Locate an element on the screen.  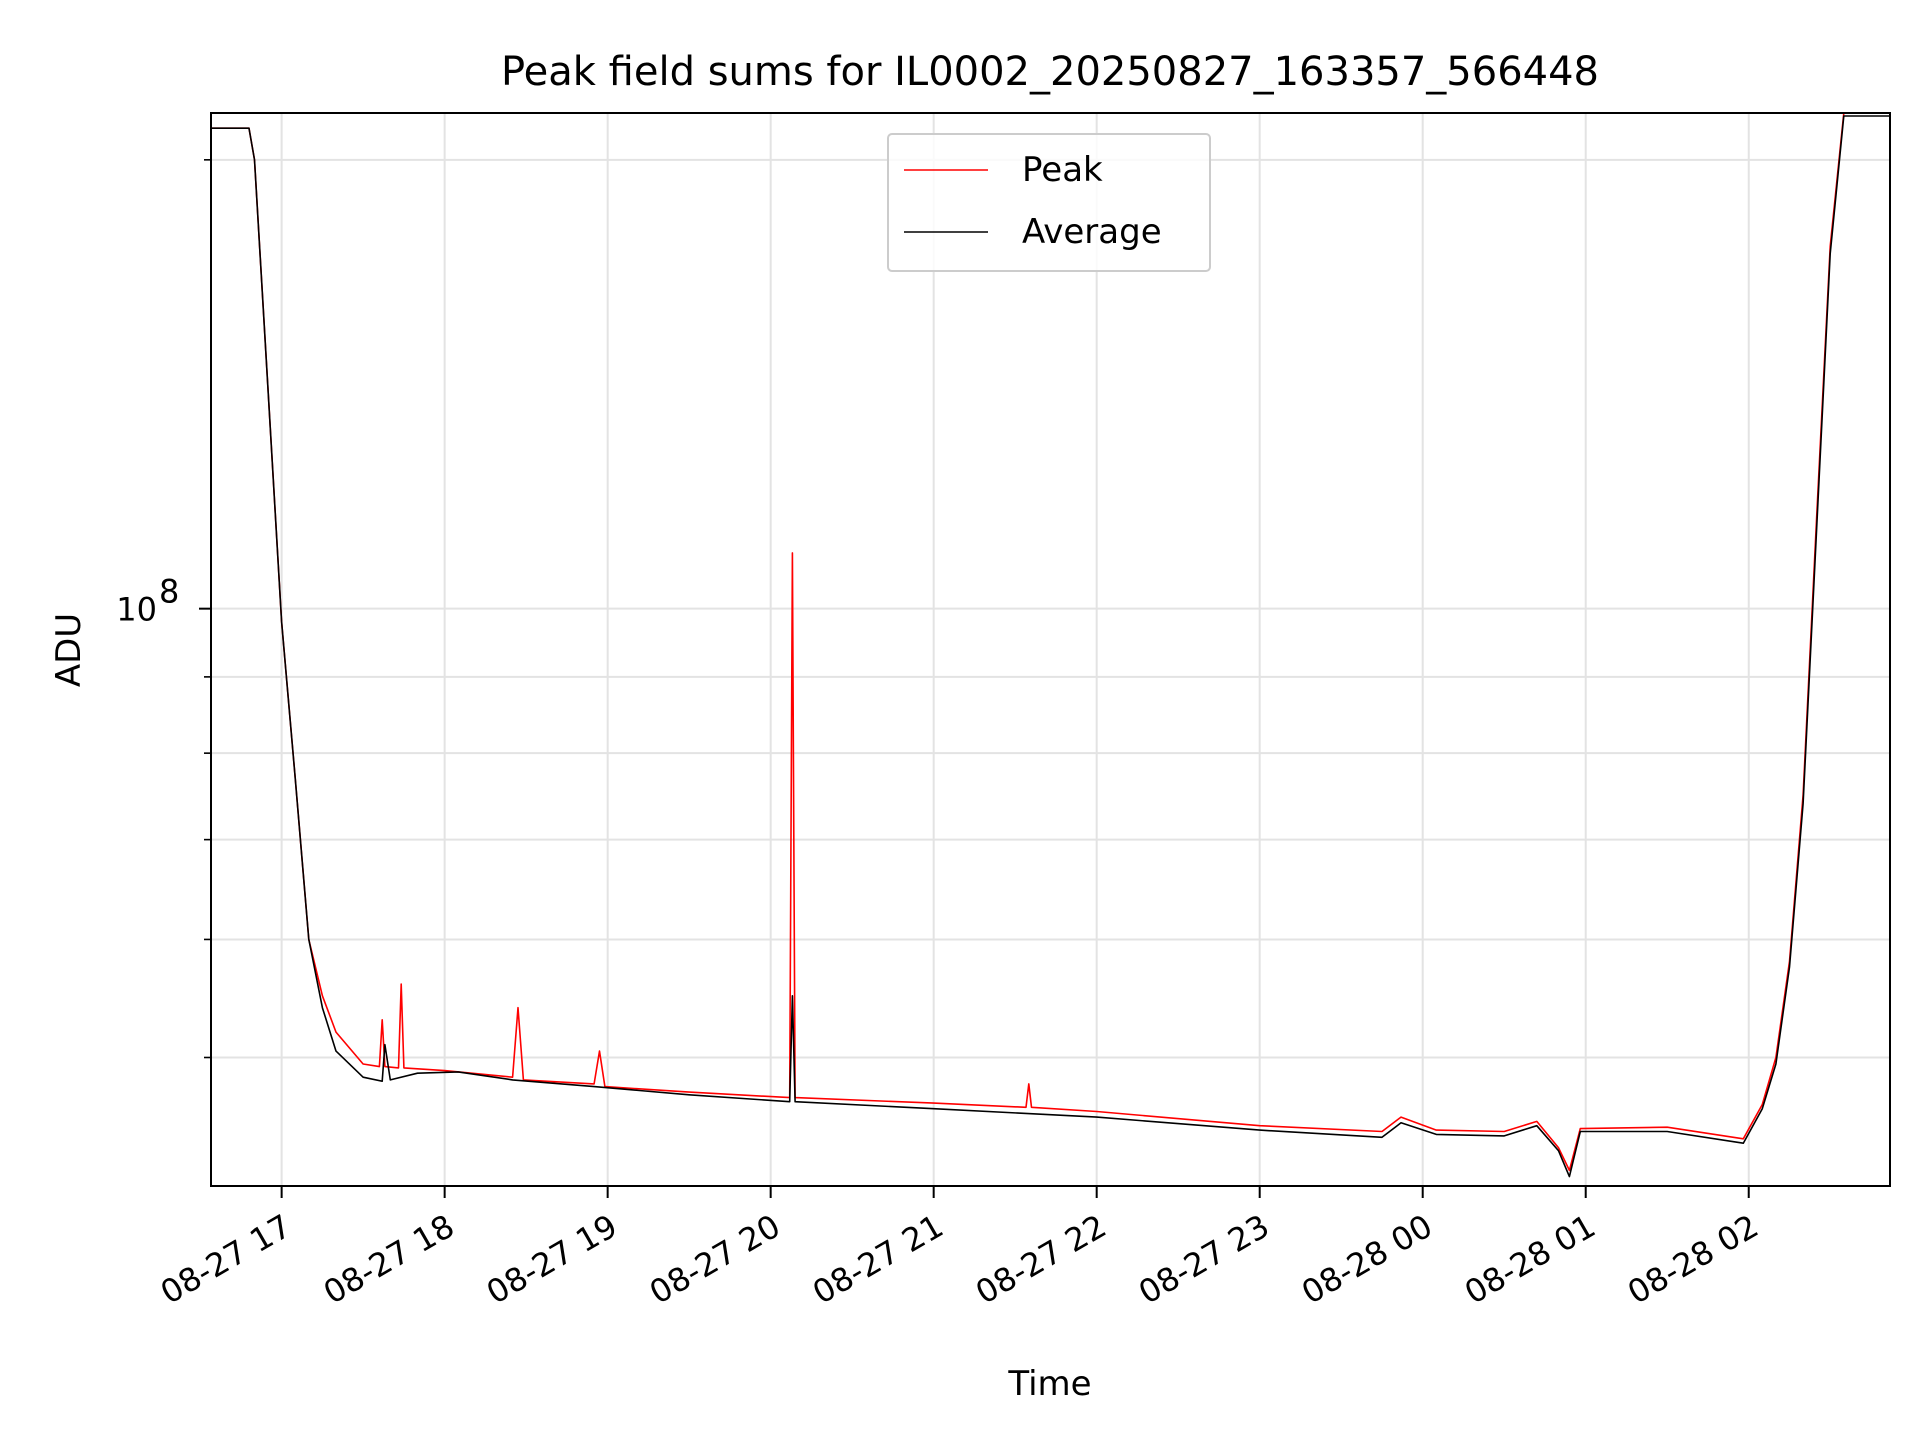
x-axis-title: Time is located at coordinates (1049, 1384).